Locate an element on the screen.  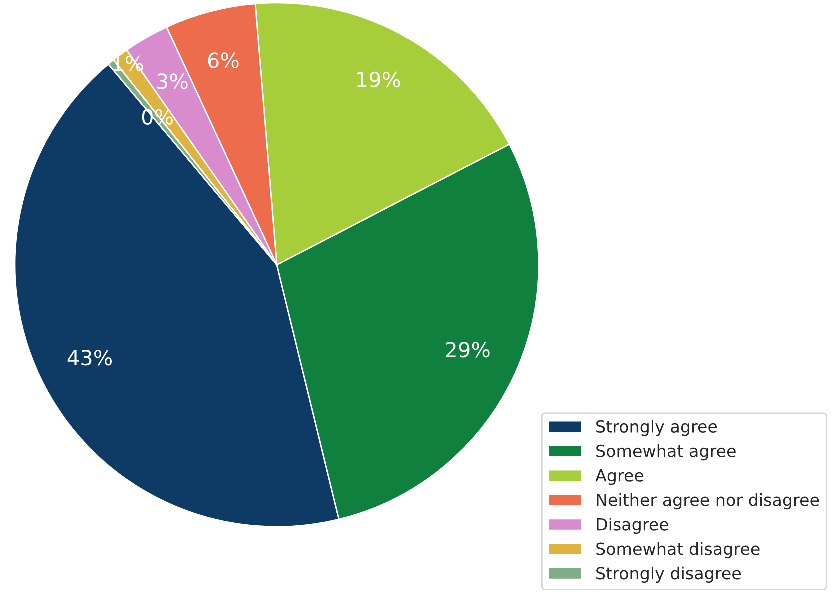
legend-label: Disagree is located at coordinates (633, 526).